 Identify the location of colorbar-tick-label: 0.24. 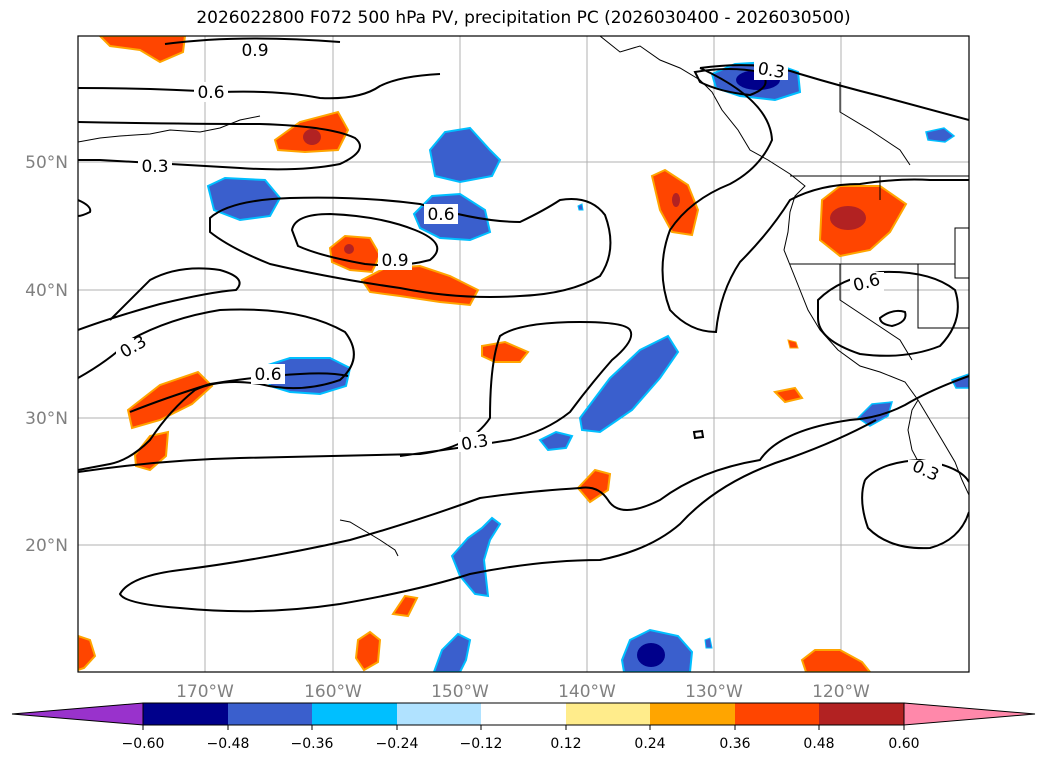
(649, 744).